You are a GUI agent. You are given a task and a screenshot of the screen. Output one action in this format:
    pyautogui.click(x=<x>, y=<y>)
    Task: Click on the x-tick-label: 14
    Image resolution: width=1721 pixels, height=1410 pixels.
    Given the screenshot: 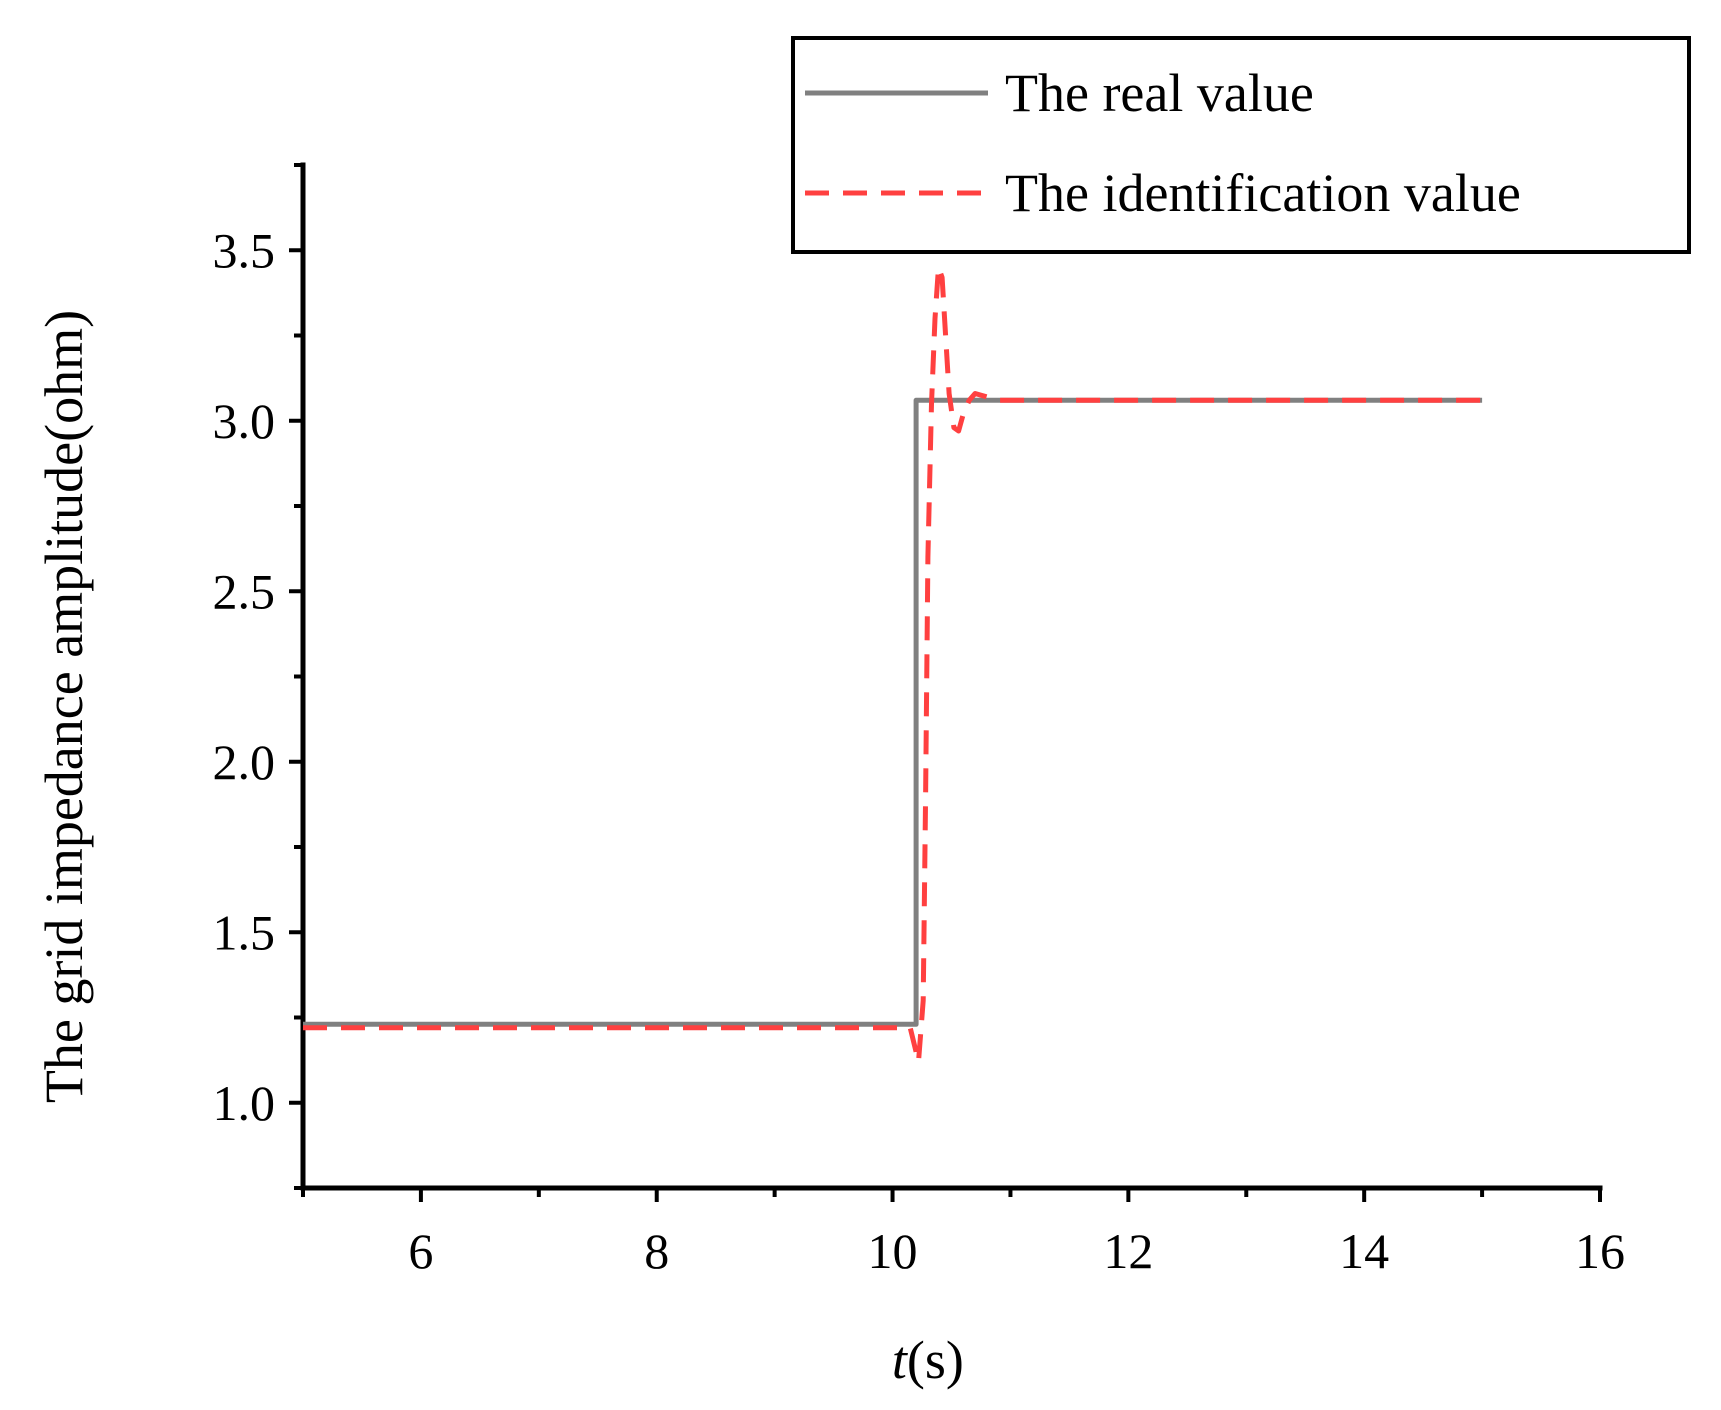 What is the action you would take?
    pyautogui.click(x=1364, y=1251)
    